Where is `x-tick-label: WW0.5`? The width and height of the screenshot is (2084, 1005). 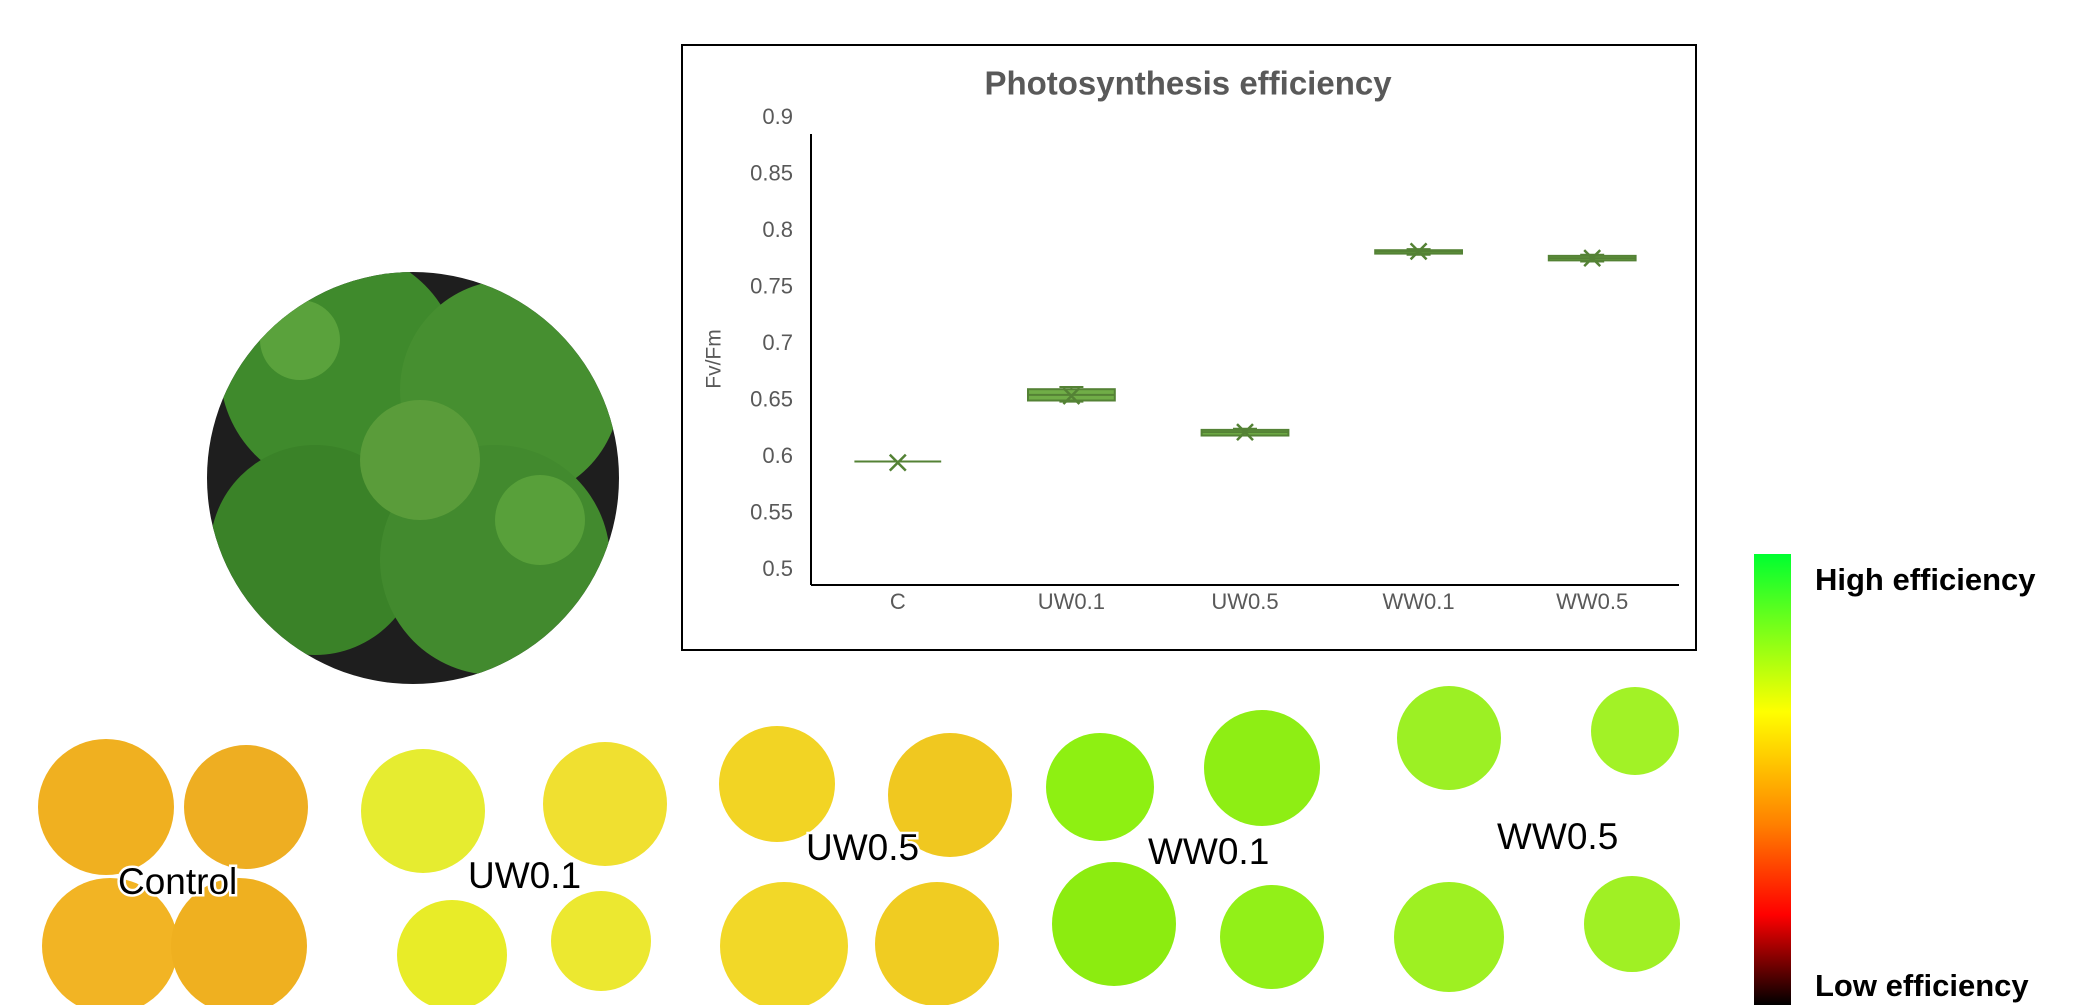 x-tick-label: WW0.5 is located at coordinates (1592, 601).